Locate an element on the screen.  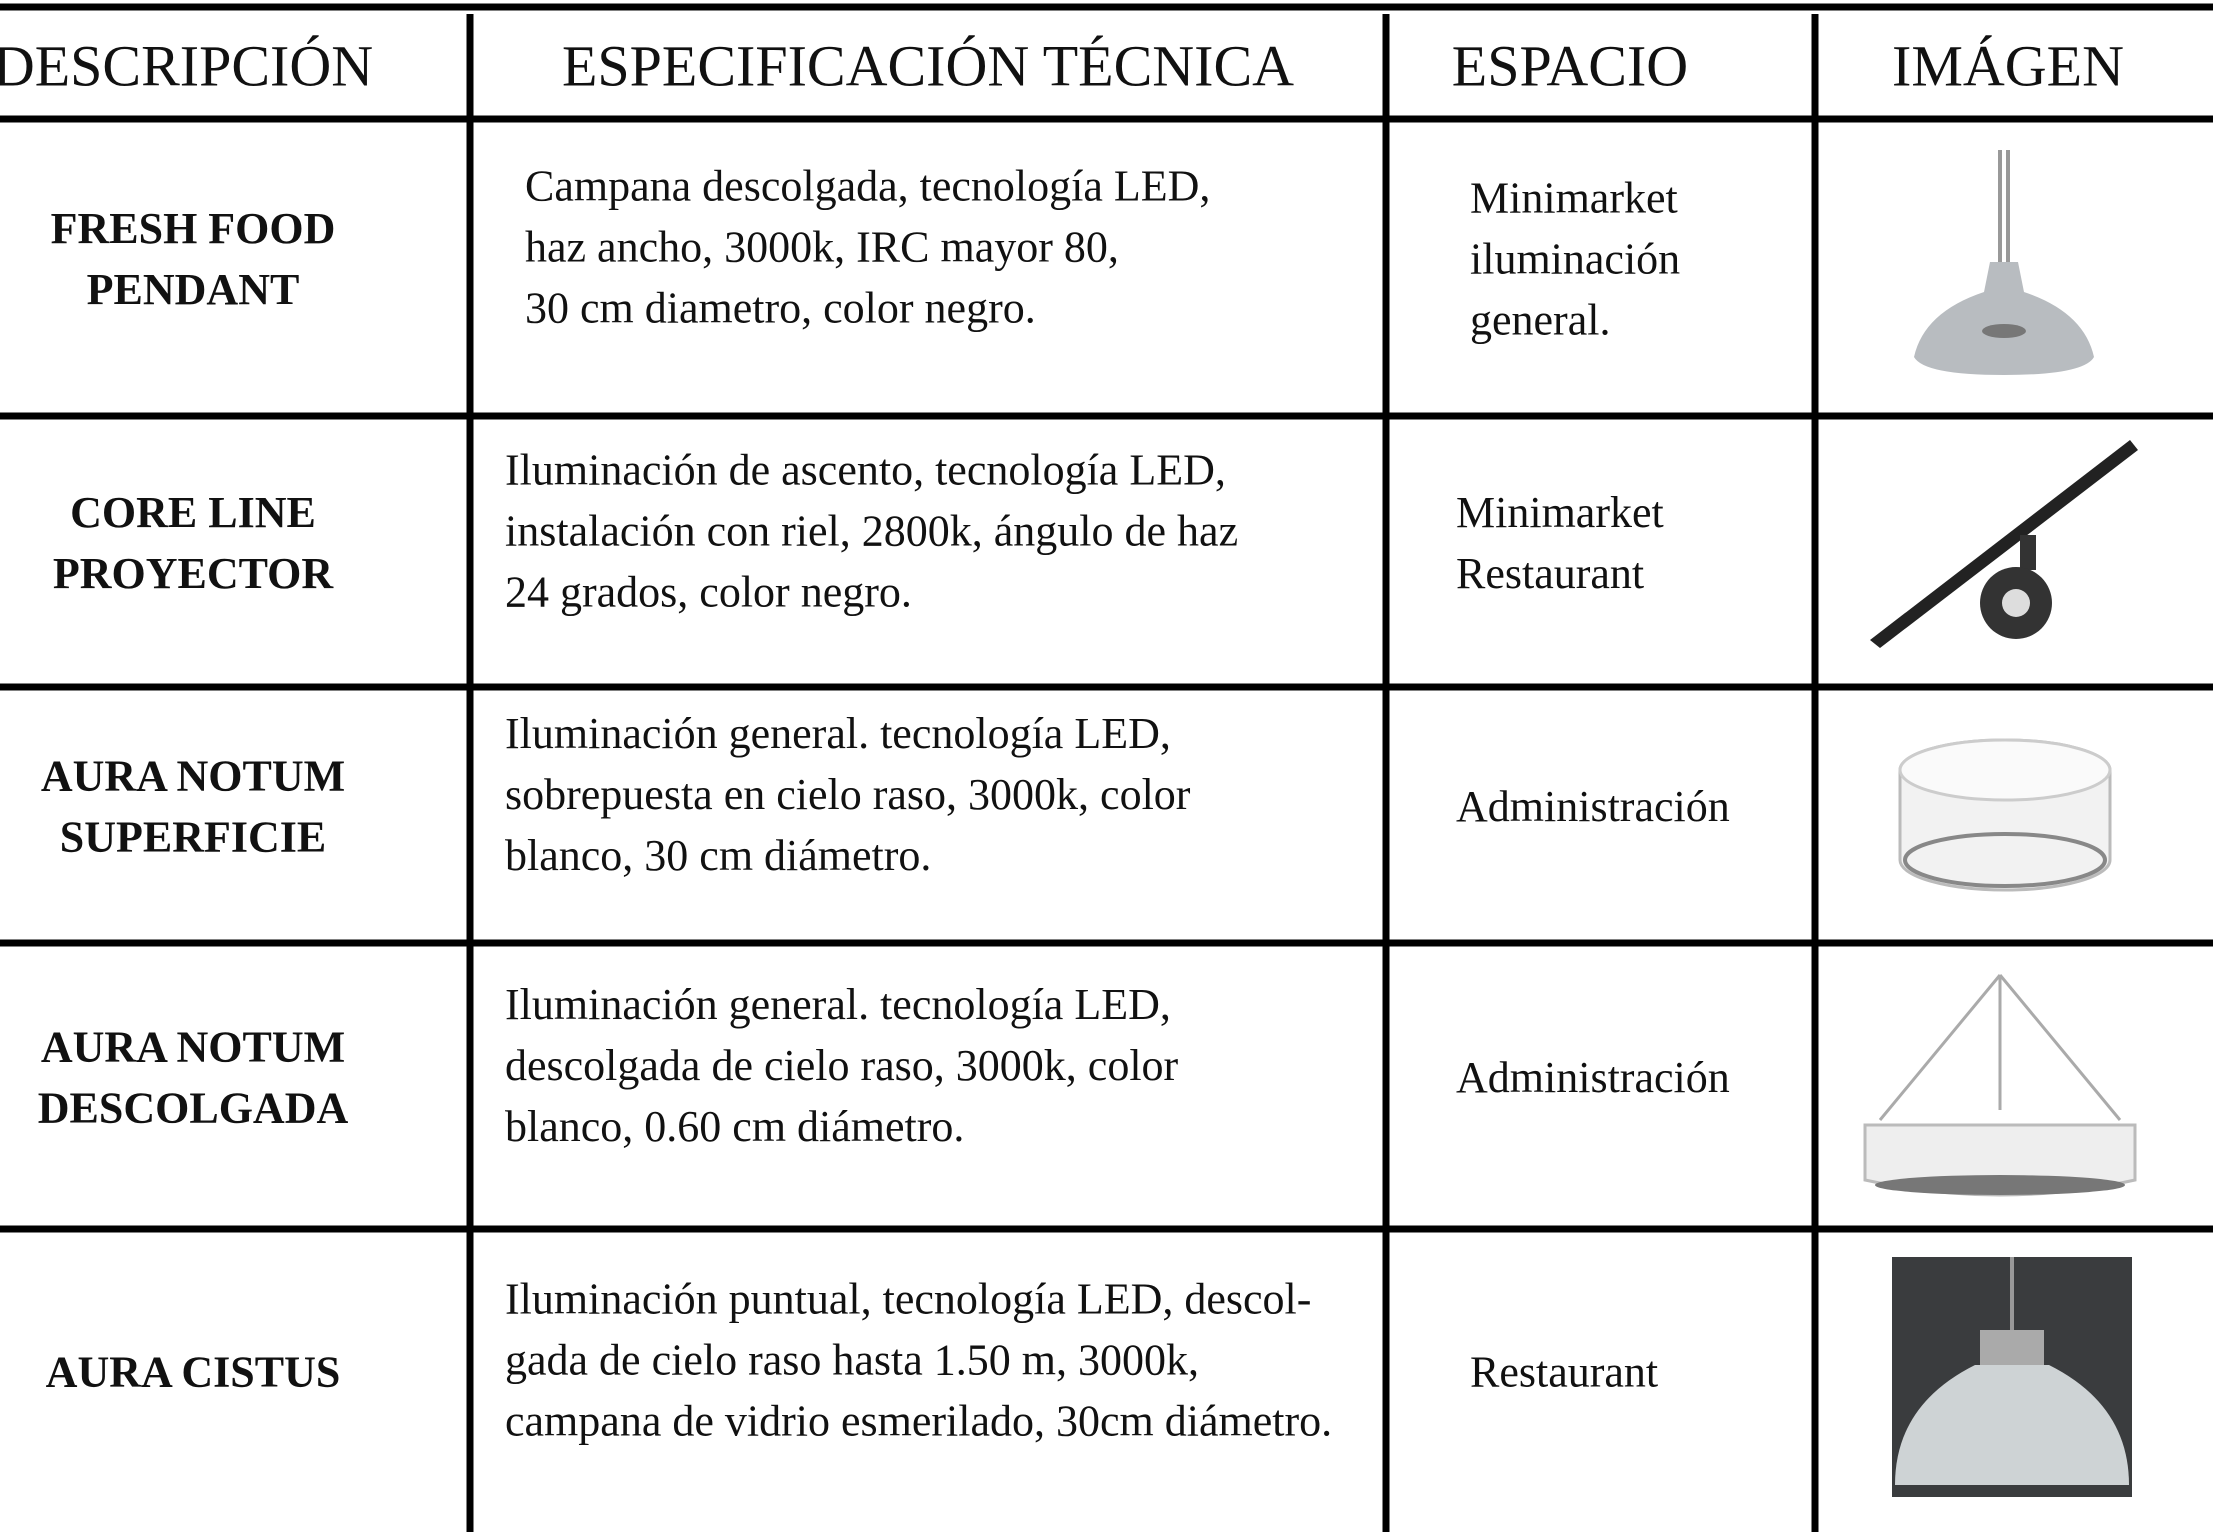
spotlight-image is located at coordinates (2004, 544).